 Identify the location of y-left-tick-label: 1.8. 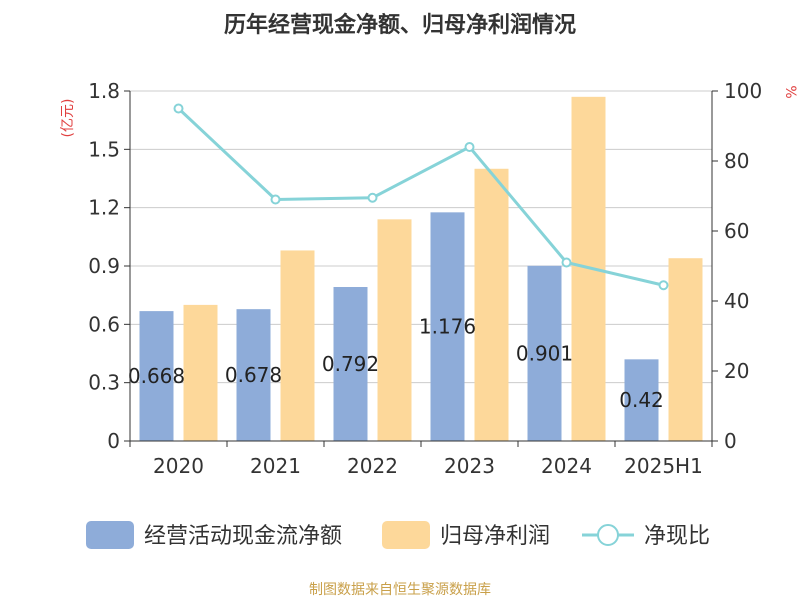
(104, 91).